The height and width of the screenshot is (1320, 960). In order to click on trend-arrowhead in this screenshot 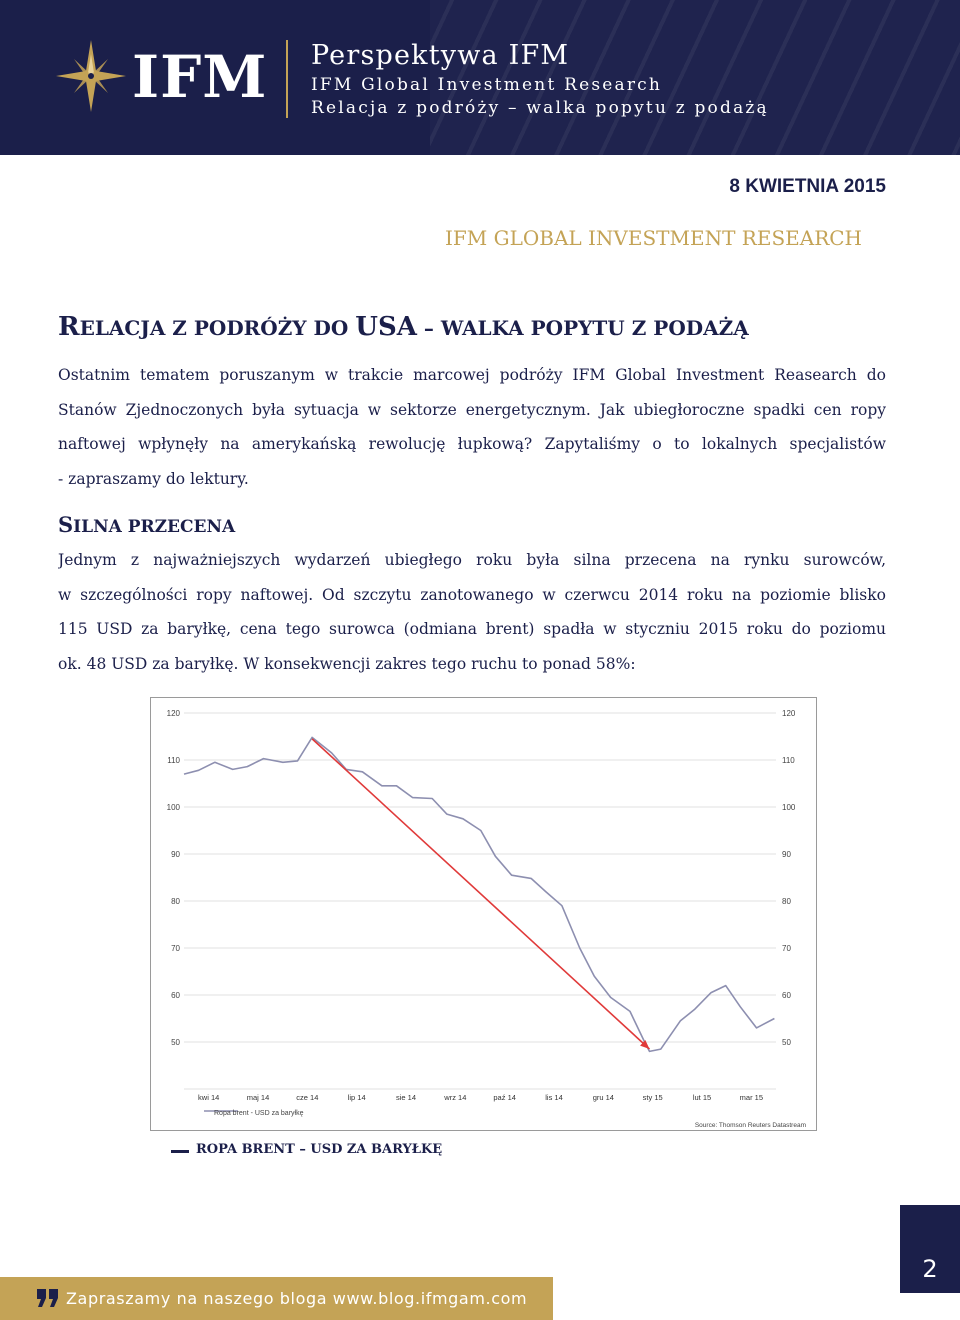, I will do `click(645, 1044)`.